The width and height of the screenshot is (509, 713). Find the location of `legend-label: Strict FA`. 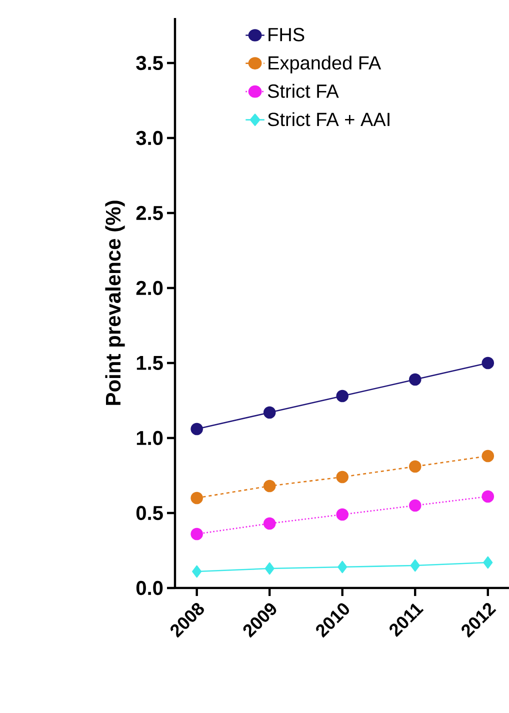

legend-label: Strict FA is located at coordinates (303, 91).